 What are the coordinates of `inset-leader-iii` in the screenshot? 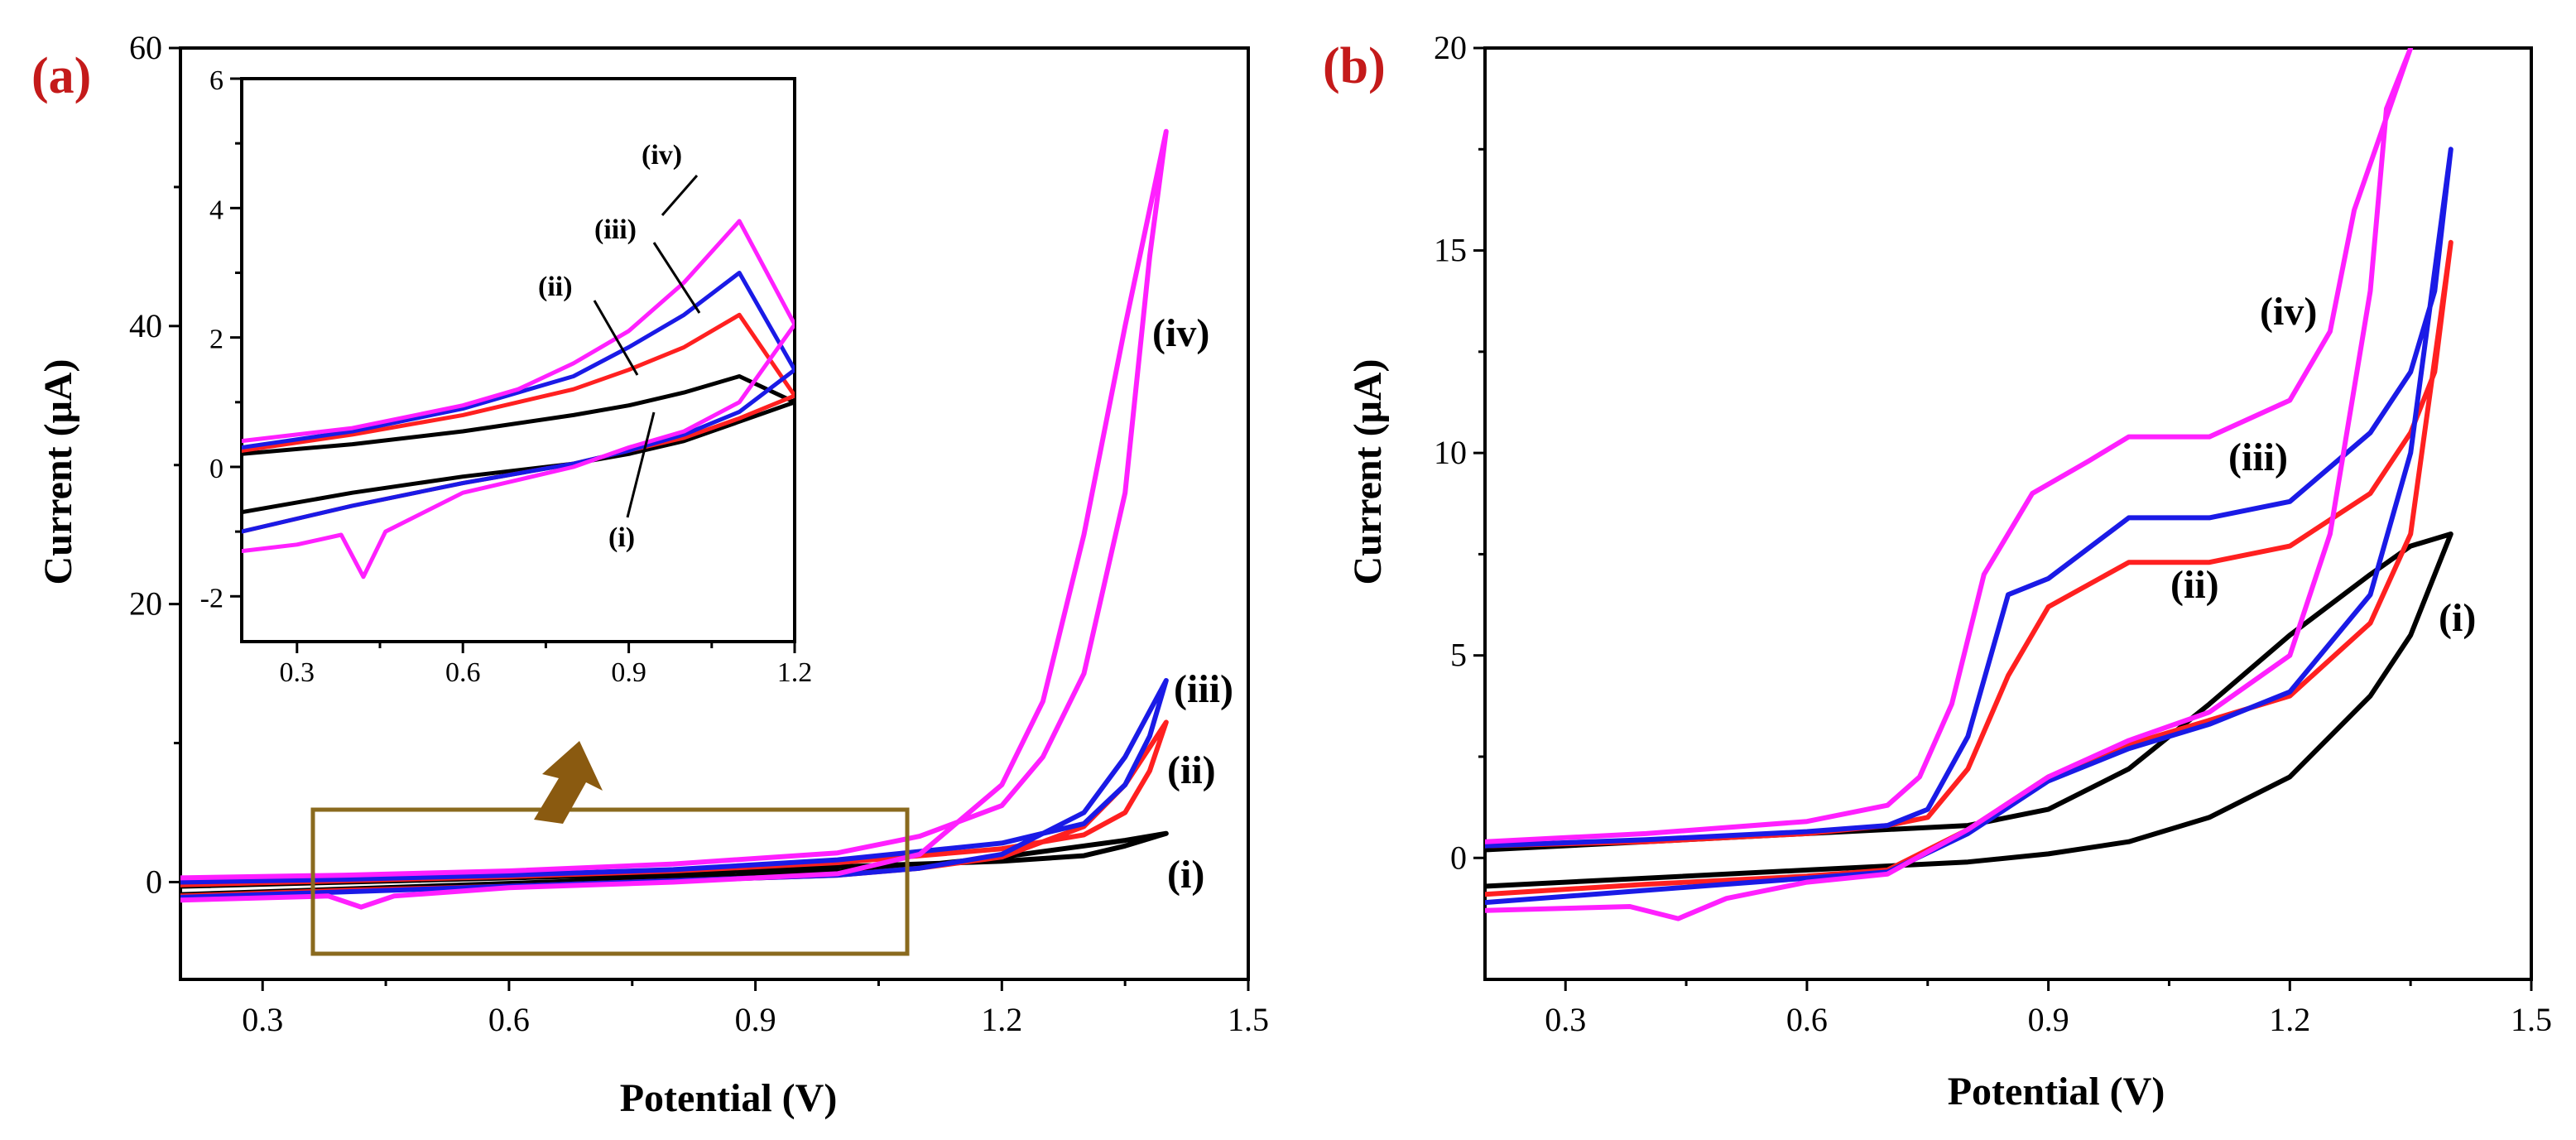 It's located at (676, 278).